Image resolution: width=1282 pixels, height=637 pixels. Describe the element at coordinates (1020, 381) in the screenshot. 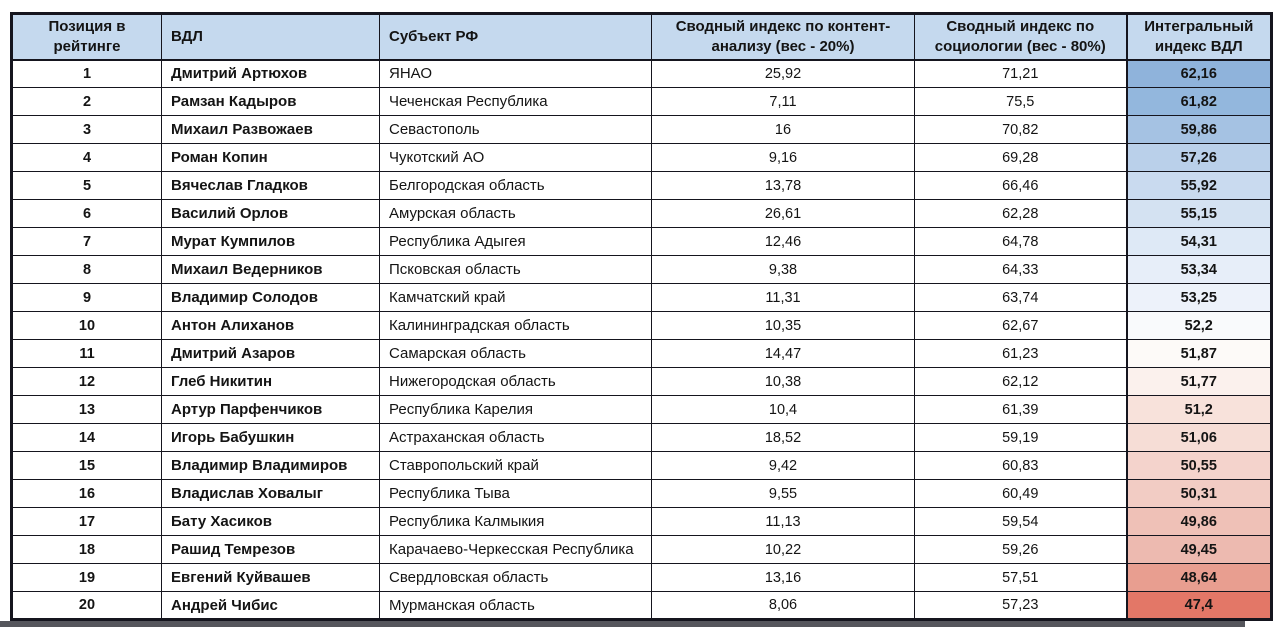

I see `sociology-index-cell: 62,12` at that location.